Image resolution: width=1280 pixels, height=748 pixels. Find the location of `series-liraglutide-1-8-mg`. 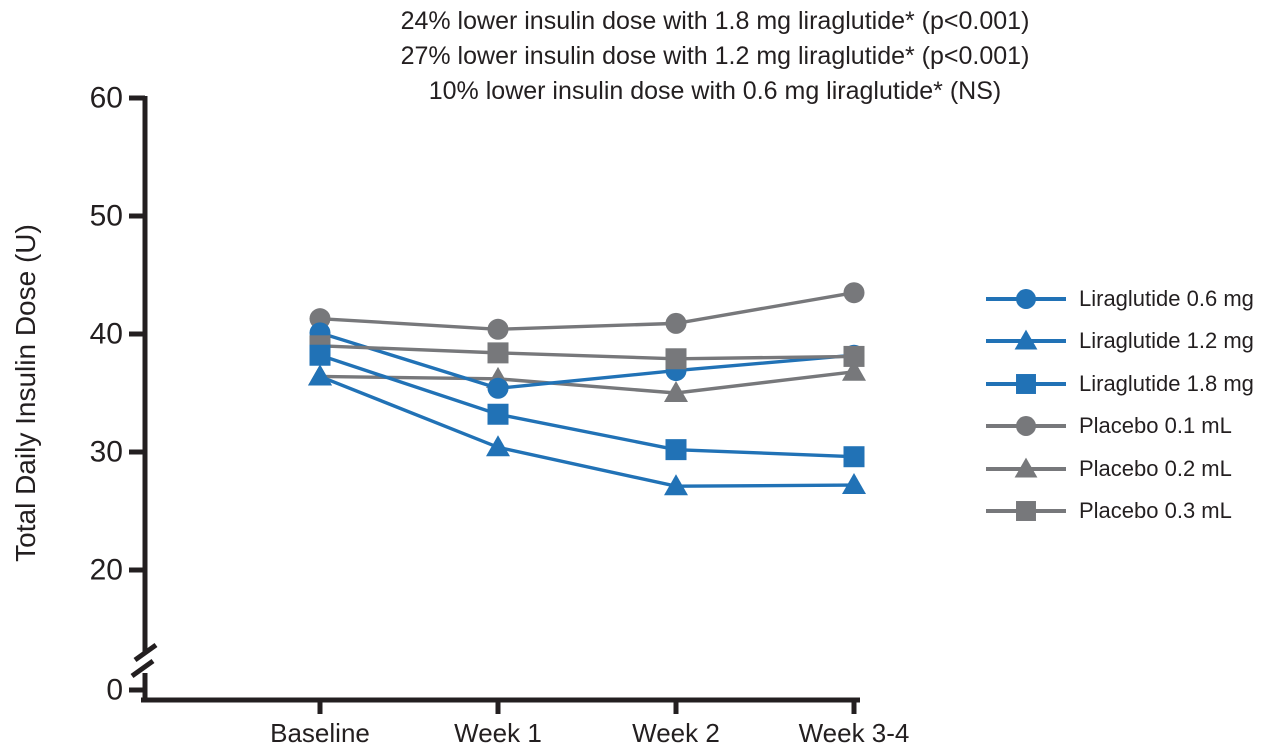

series-liraglutide-1-8-mg is located at coordinates (587, 406).